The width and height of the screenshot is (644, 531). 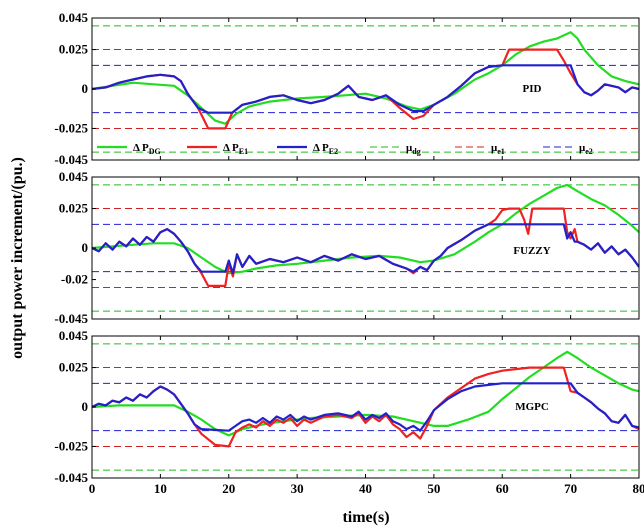 What do you see at coordinates (147, 149) in the screenshot?
I see `legend-label: Δ PDG` at bounding box center [147, 149].